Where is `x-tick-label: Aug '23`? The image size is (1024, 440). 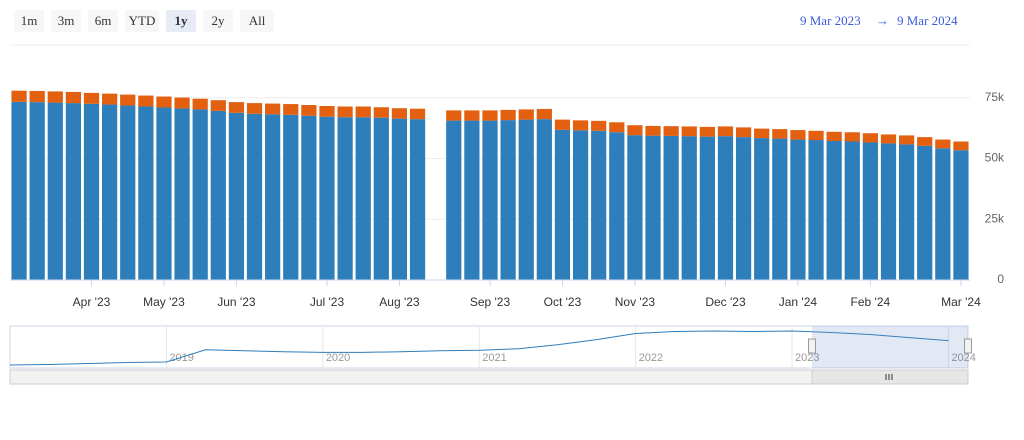 x-tick-label: Aug '23 is located at coordinates (399, 302).